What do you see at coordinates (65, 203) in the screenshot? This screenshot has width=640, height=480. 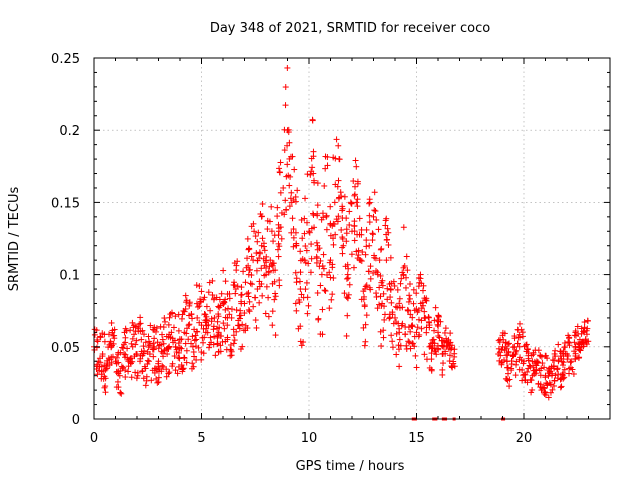 I see `y-tick-label: 0.15` at bounding box center [65, 203].